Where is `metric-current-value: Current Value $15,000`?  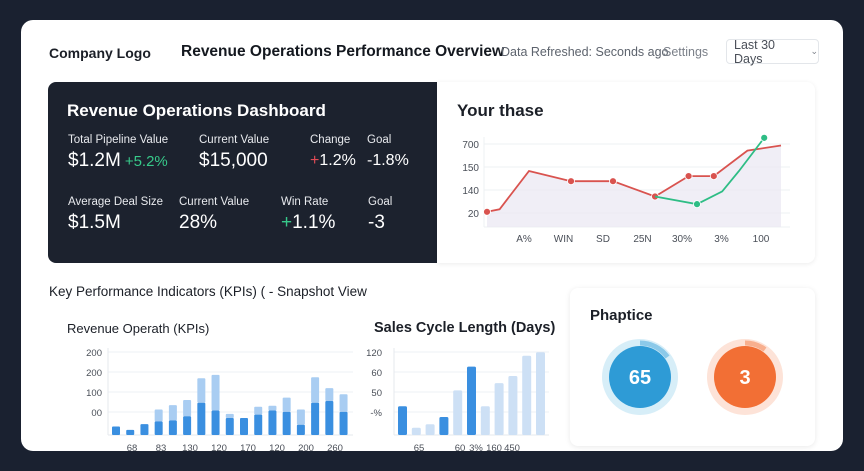
metric-current-value: Current Value $15,000 is located at coordinates (234, 153).